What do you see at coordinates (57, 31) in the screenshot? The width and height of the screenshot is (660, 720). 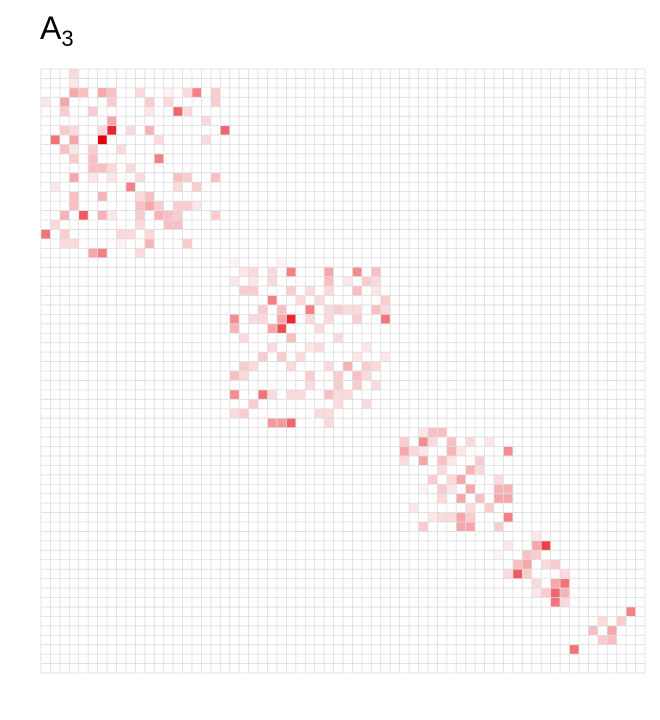 I see `chart-title: A3` at bounding box center [57, 31].